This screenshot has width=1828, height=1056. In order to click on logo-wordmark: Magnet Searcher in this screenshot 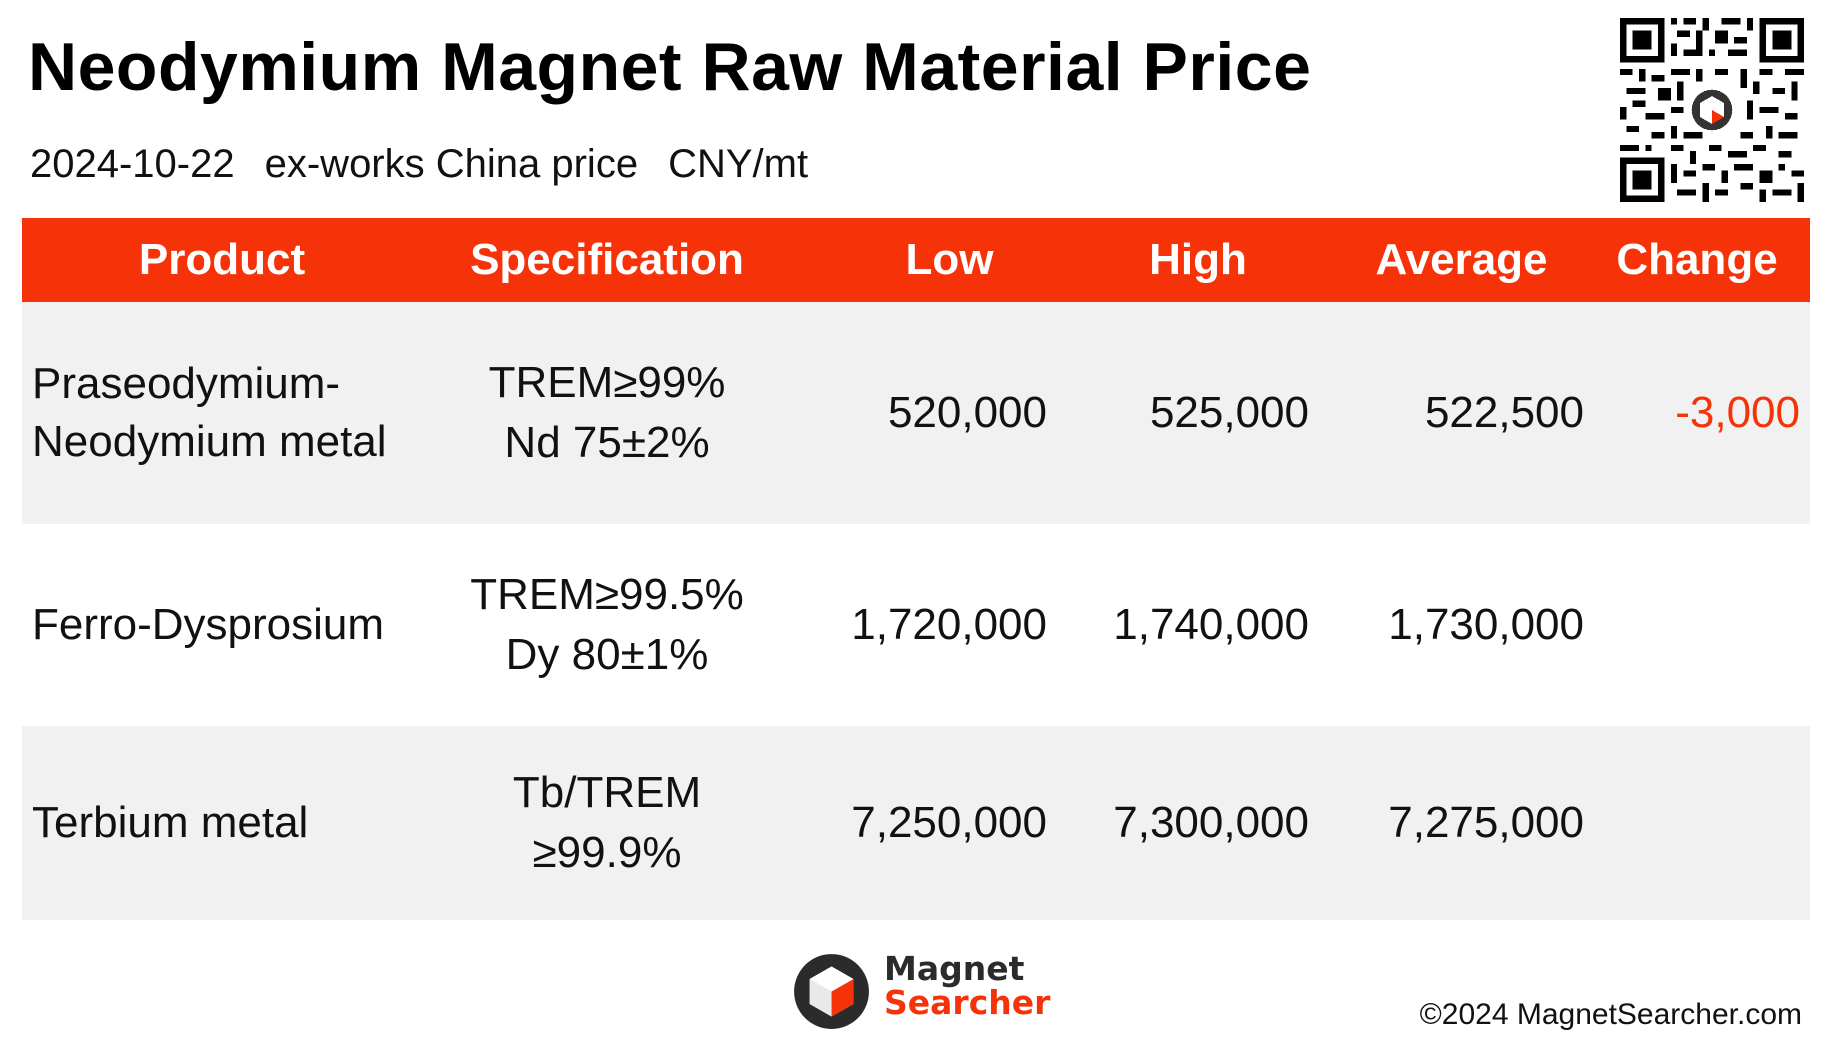, I will do `click(967, 986)`.